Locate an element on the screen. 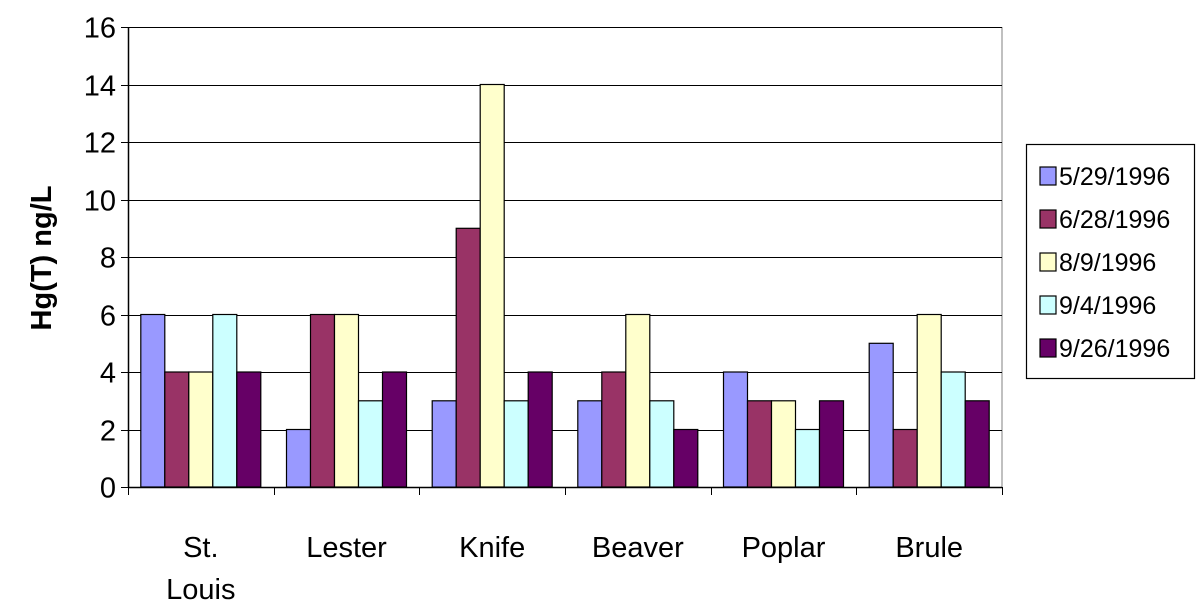 The height and width of the screenshot is (610, 1202). x-tick-label: Lester is located at coordinates (346, 548).